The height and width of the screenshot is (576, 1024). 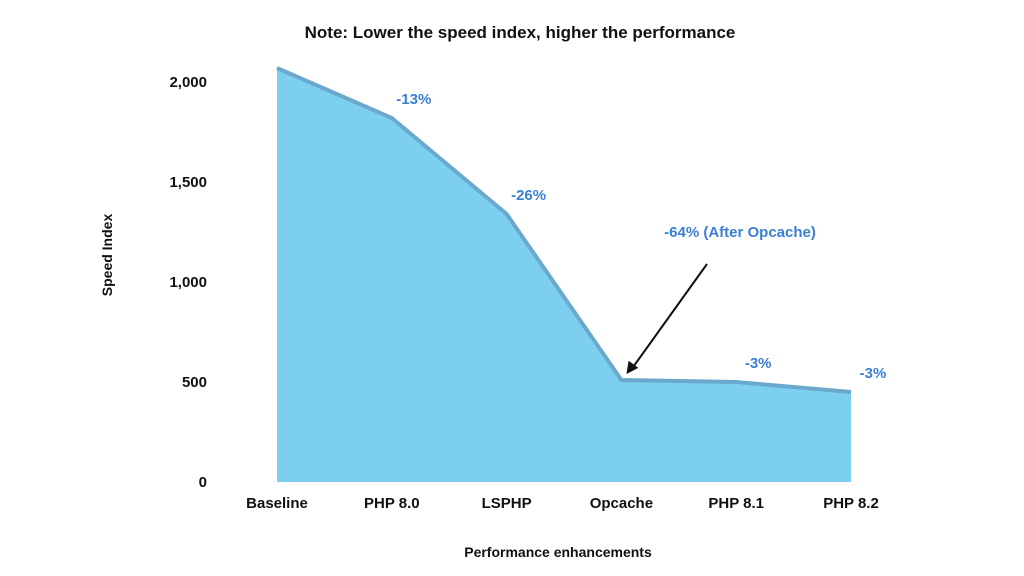 What do you see at coordinates (188, 182) in the screenshot?
I see `y-tick-label: 1,500` at bounding box center [188, 182].